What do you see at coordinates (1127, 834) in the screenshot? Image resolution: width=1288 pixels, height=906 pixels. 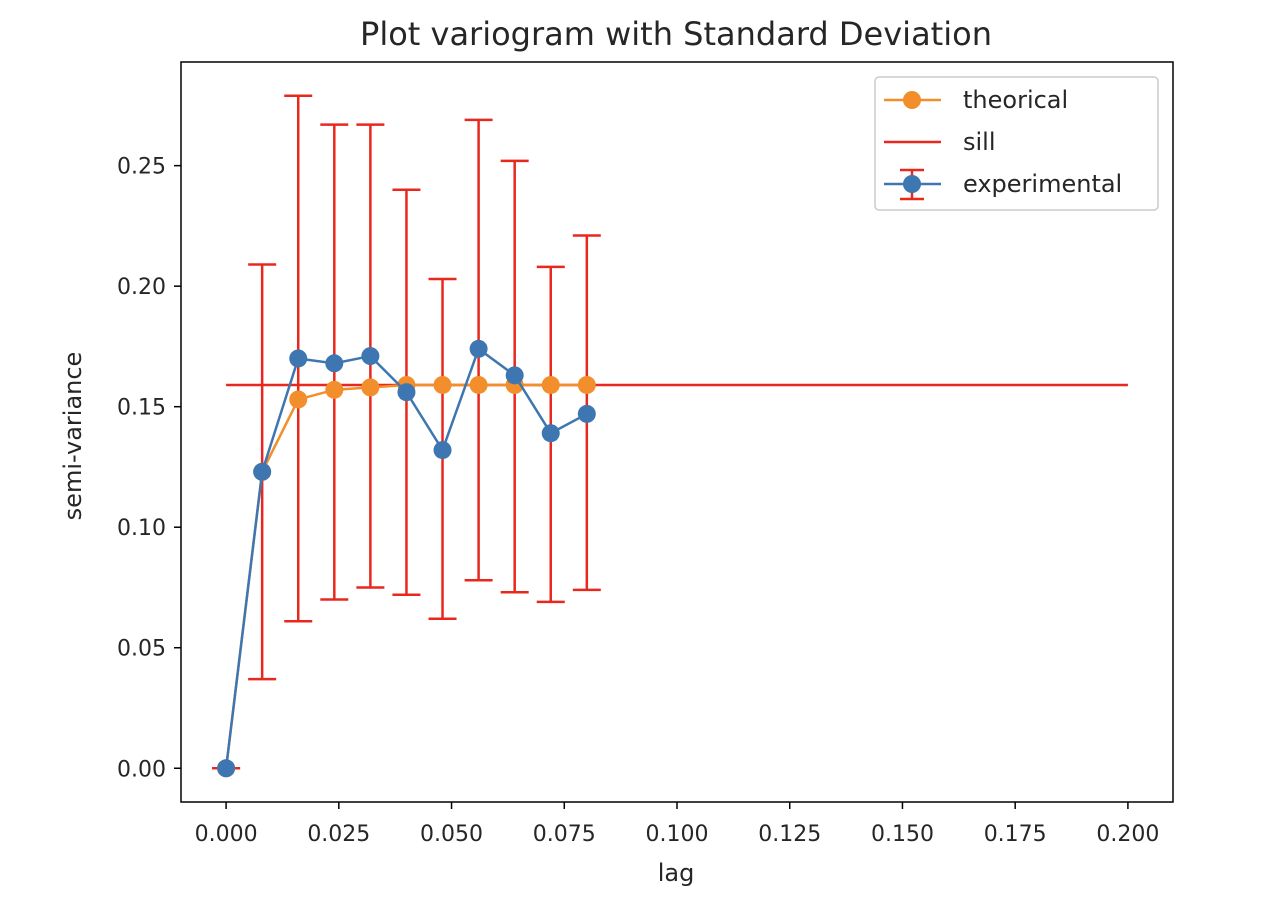 I see `x-tick-label-8: 0.200` at bounding box center [1127, 834].